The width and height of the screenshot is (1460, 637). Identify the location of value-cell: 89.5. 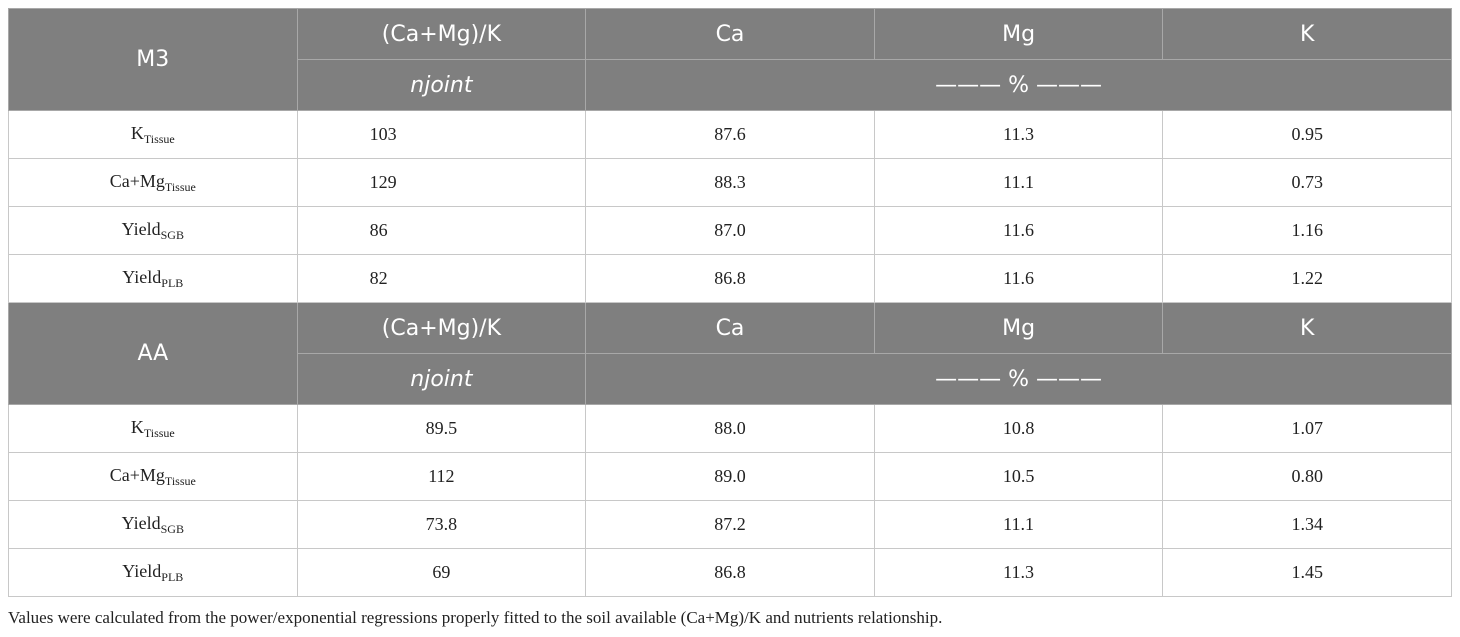
(441, 428).